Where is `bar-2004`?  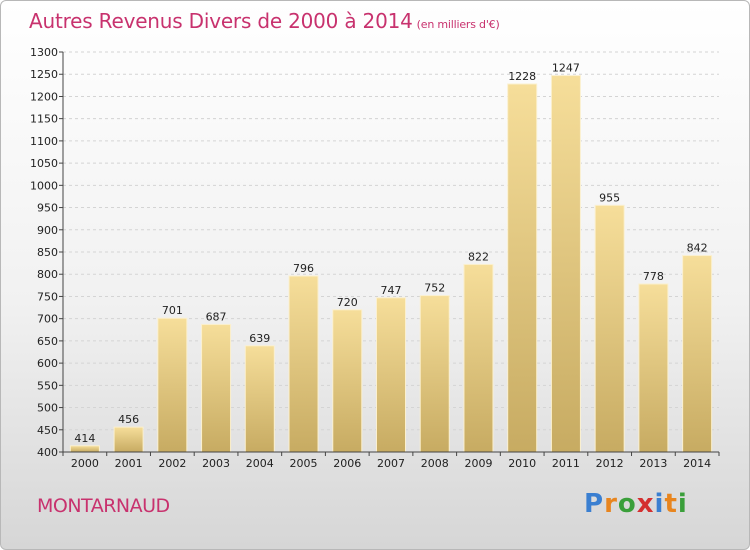 bar-2004 is located at coordinates (259, 399).